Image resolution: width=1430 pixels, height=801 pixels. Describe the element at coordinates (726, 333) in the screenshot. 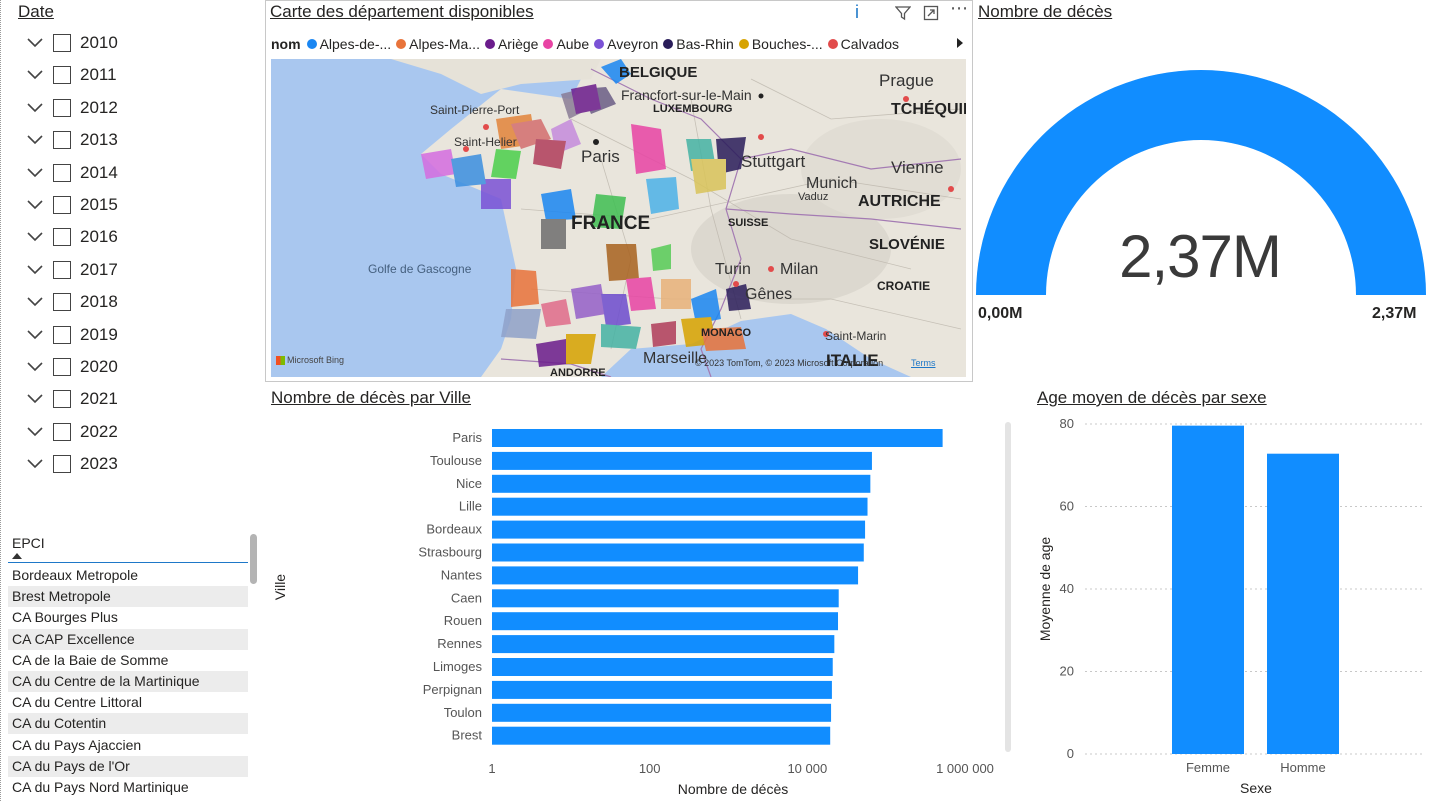

I see `map-label-monaco: MONACO` at that location.